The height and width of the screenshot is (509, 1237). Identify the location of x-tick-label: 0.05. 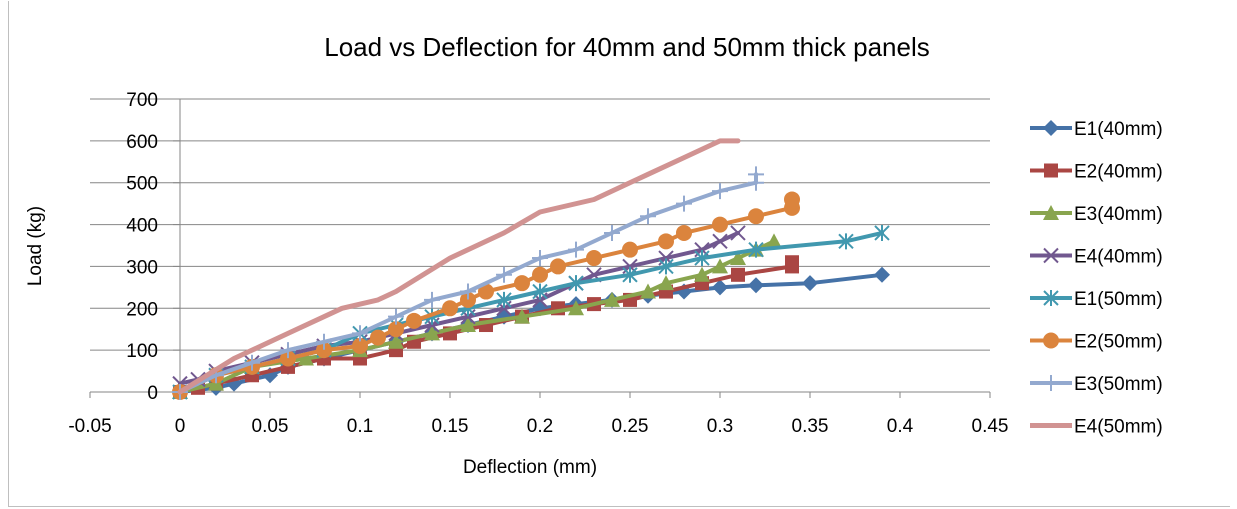
(270, 426).